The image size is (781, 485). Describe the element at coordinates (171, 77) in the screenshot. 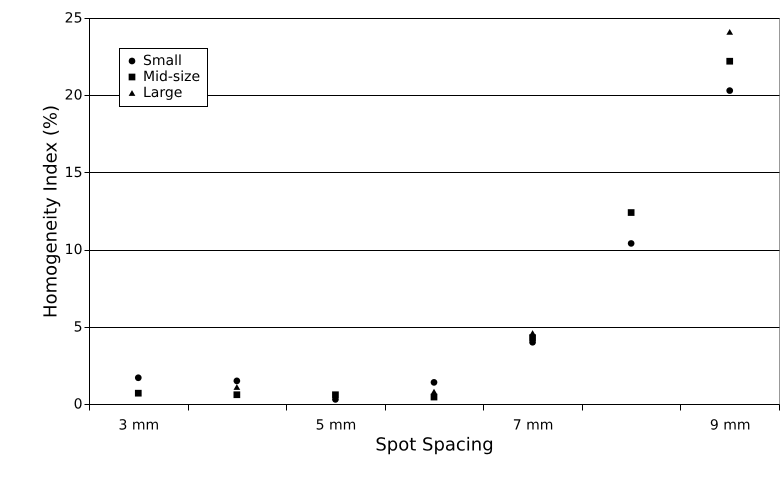

I see `legend-label: Mid-size` at that location.